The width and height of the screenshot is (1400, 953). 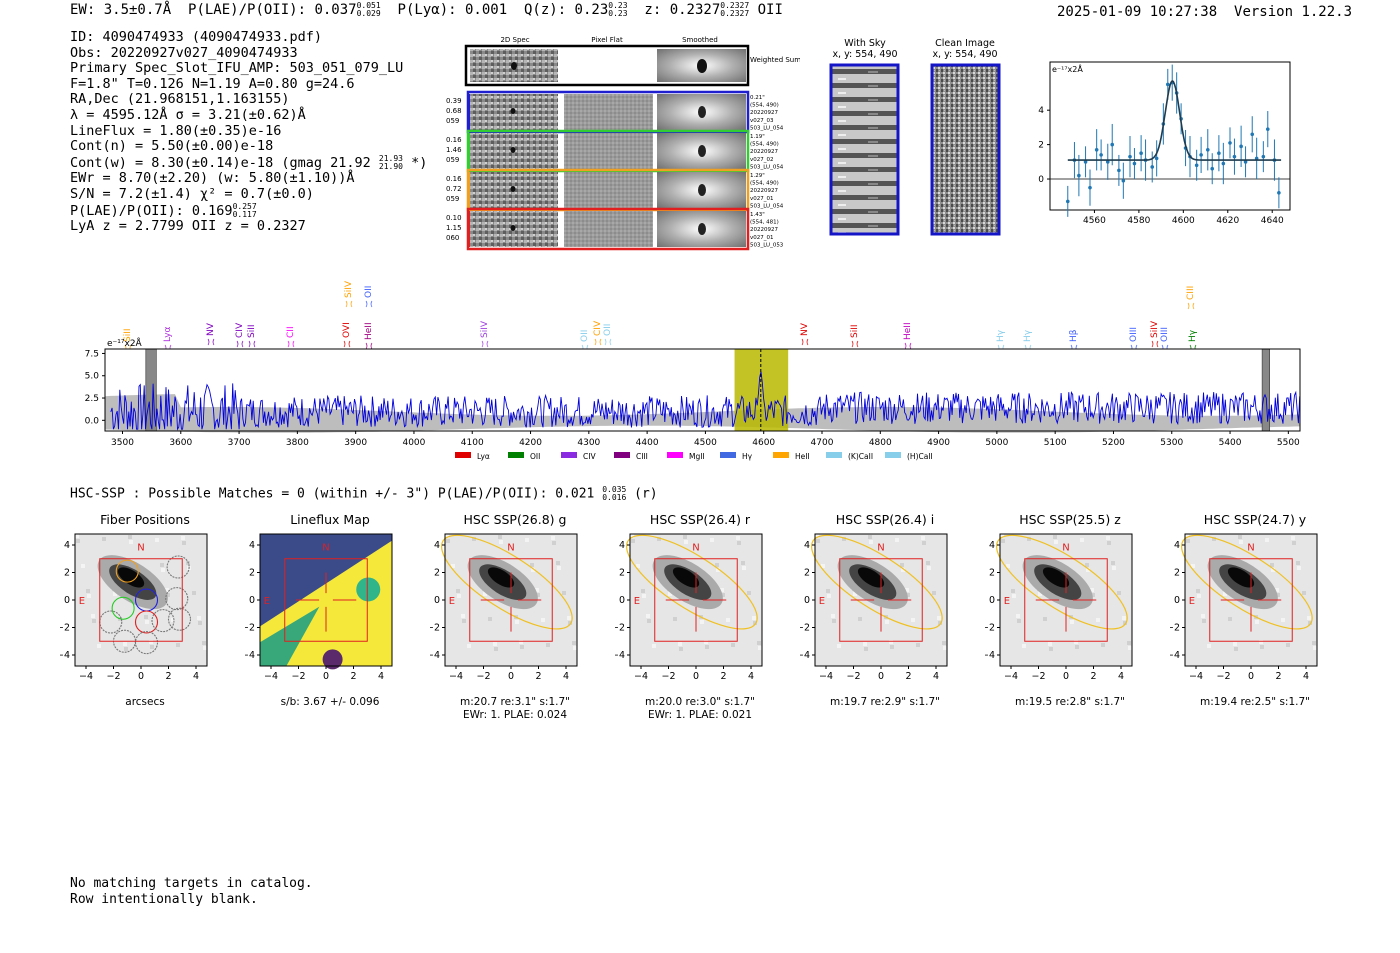 What do you see at coordinates (757, 137) in the screenshot?
I see `cutout-row-meta: 1.19"` at bounding box center [757, 137].